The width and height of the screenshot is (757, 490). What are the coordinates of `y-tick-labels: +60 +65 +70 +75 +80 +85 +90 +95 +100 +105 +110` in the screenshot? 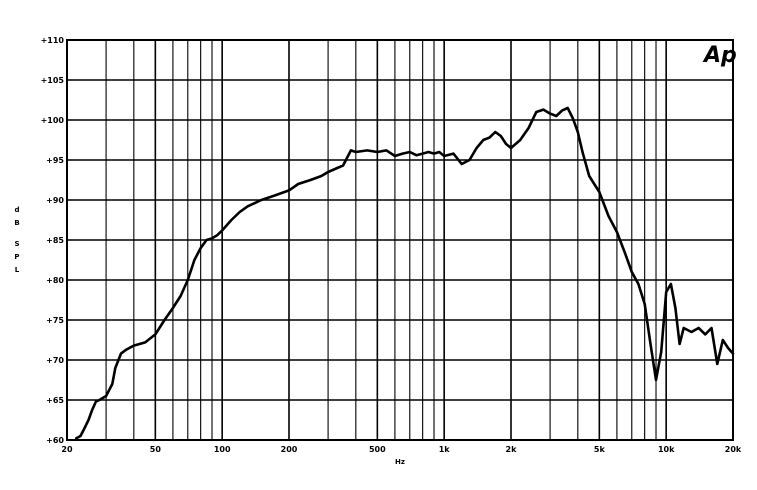 It's located at (53, 240).